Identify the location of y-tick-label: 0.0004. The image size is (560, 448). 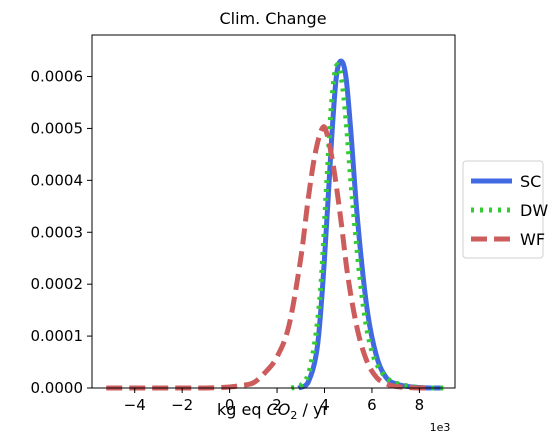
(57, 180).